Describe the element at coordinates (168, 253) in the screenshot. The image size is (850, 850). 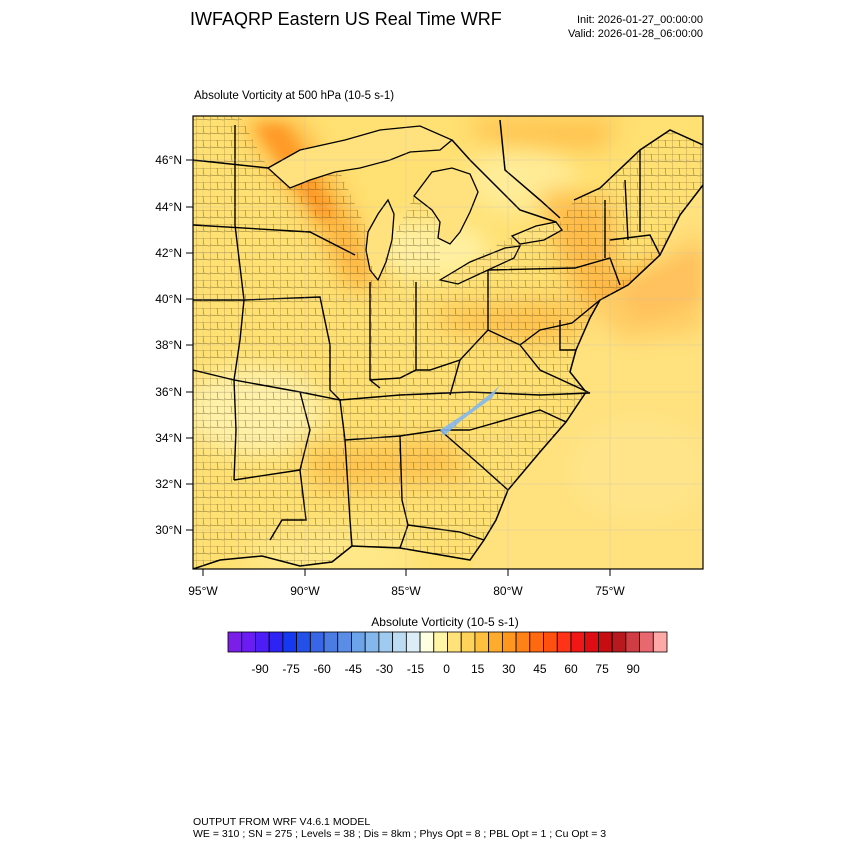
I see `lat-label: 42°N` at that location.